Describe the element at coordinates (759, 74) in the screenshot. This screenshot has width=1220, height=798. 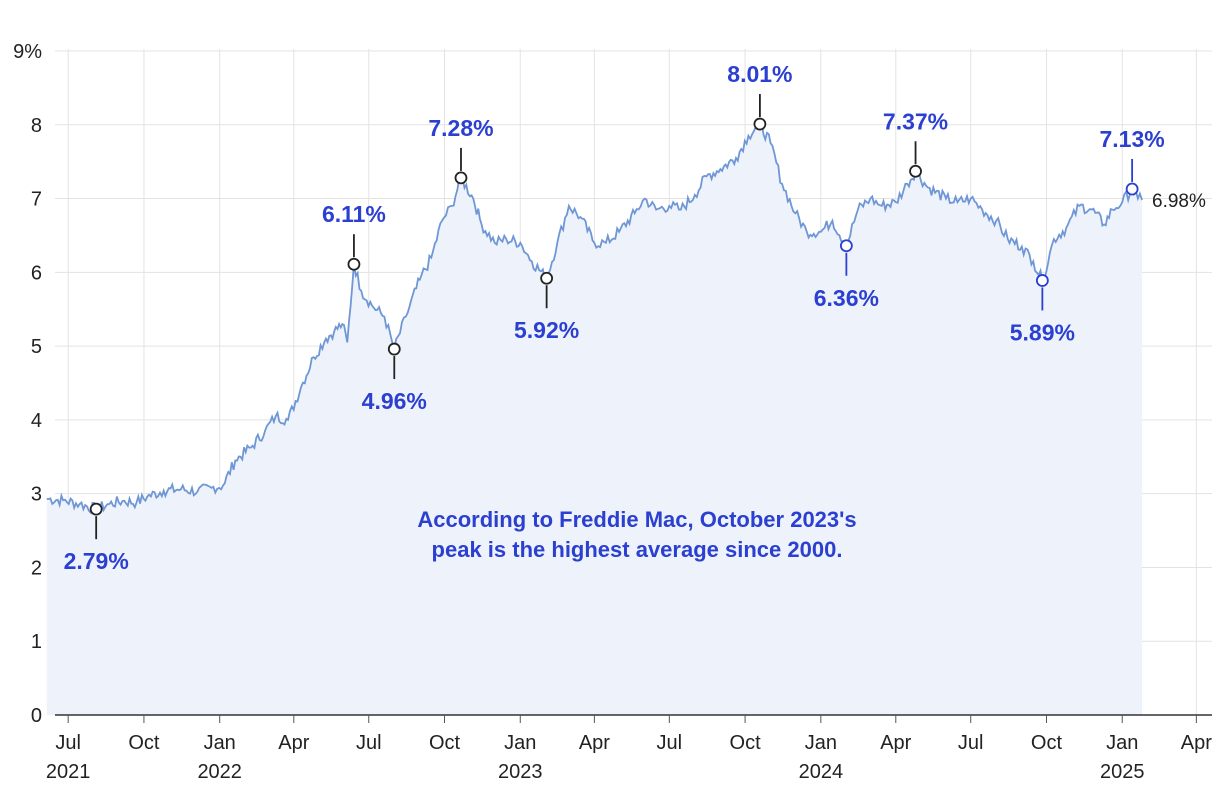
I see `annotation-label: 8.01%` at that location.